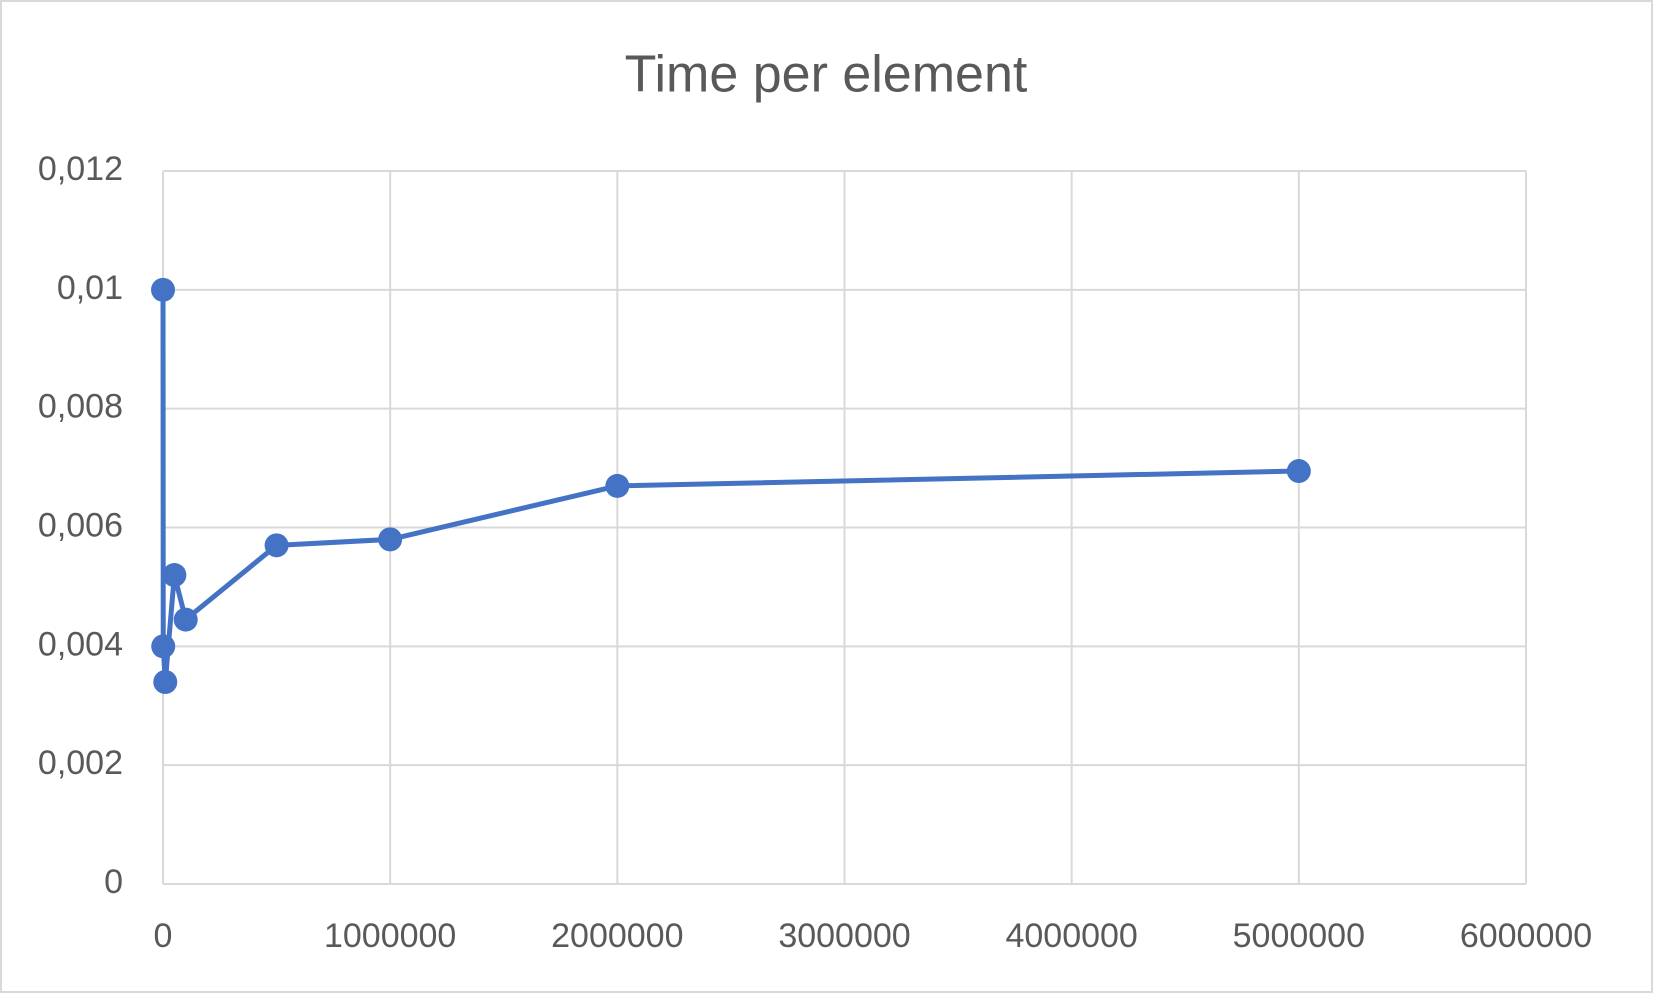  I want to click on y-tick-label: 0,012, so click(80, 169).